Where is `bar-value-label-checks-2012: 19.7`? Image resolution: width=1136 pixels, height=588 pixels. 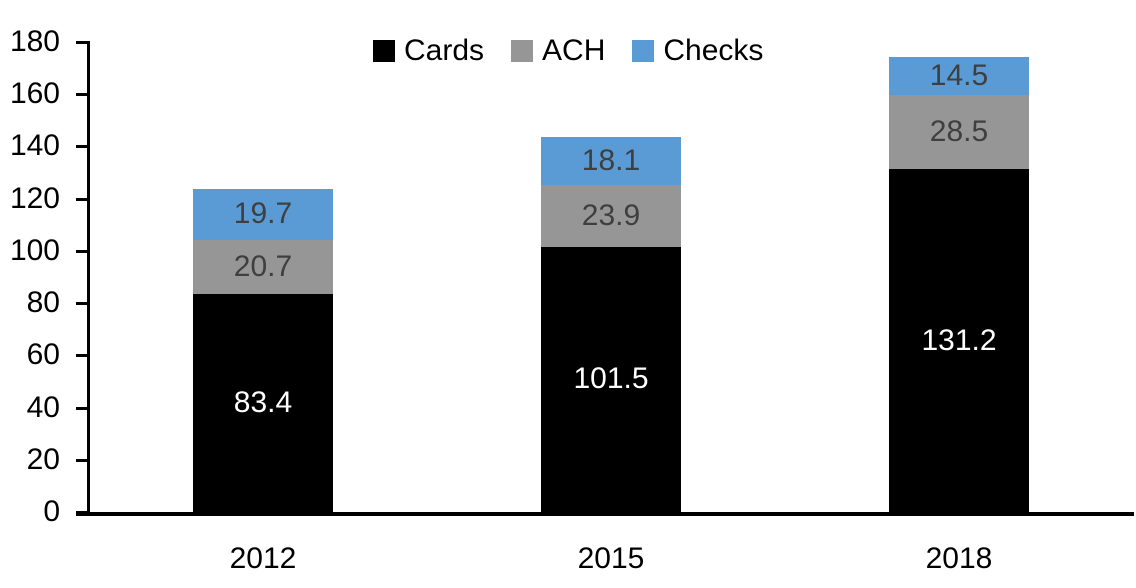 bar-value-label-checks-2012: 19.7 is located at coordinates (263, 214).